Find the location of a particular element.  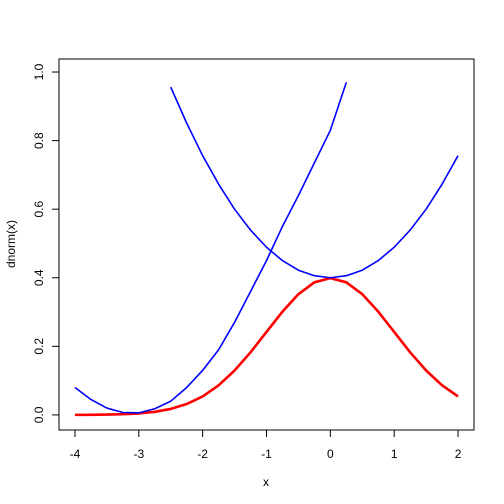

x-tick-label: 2 is located at coordinates (458, 454).